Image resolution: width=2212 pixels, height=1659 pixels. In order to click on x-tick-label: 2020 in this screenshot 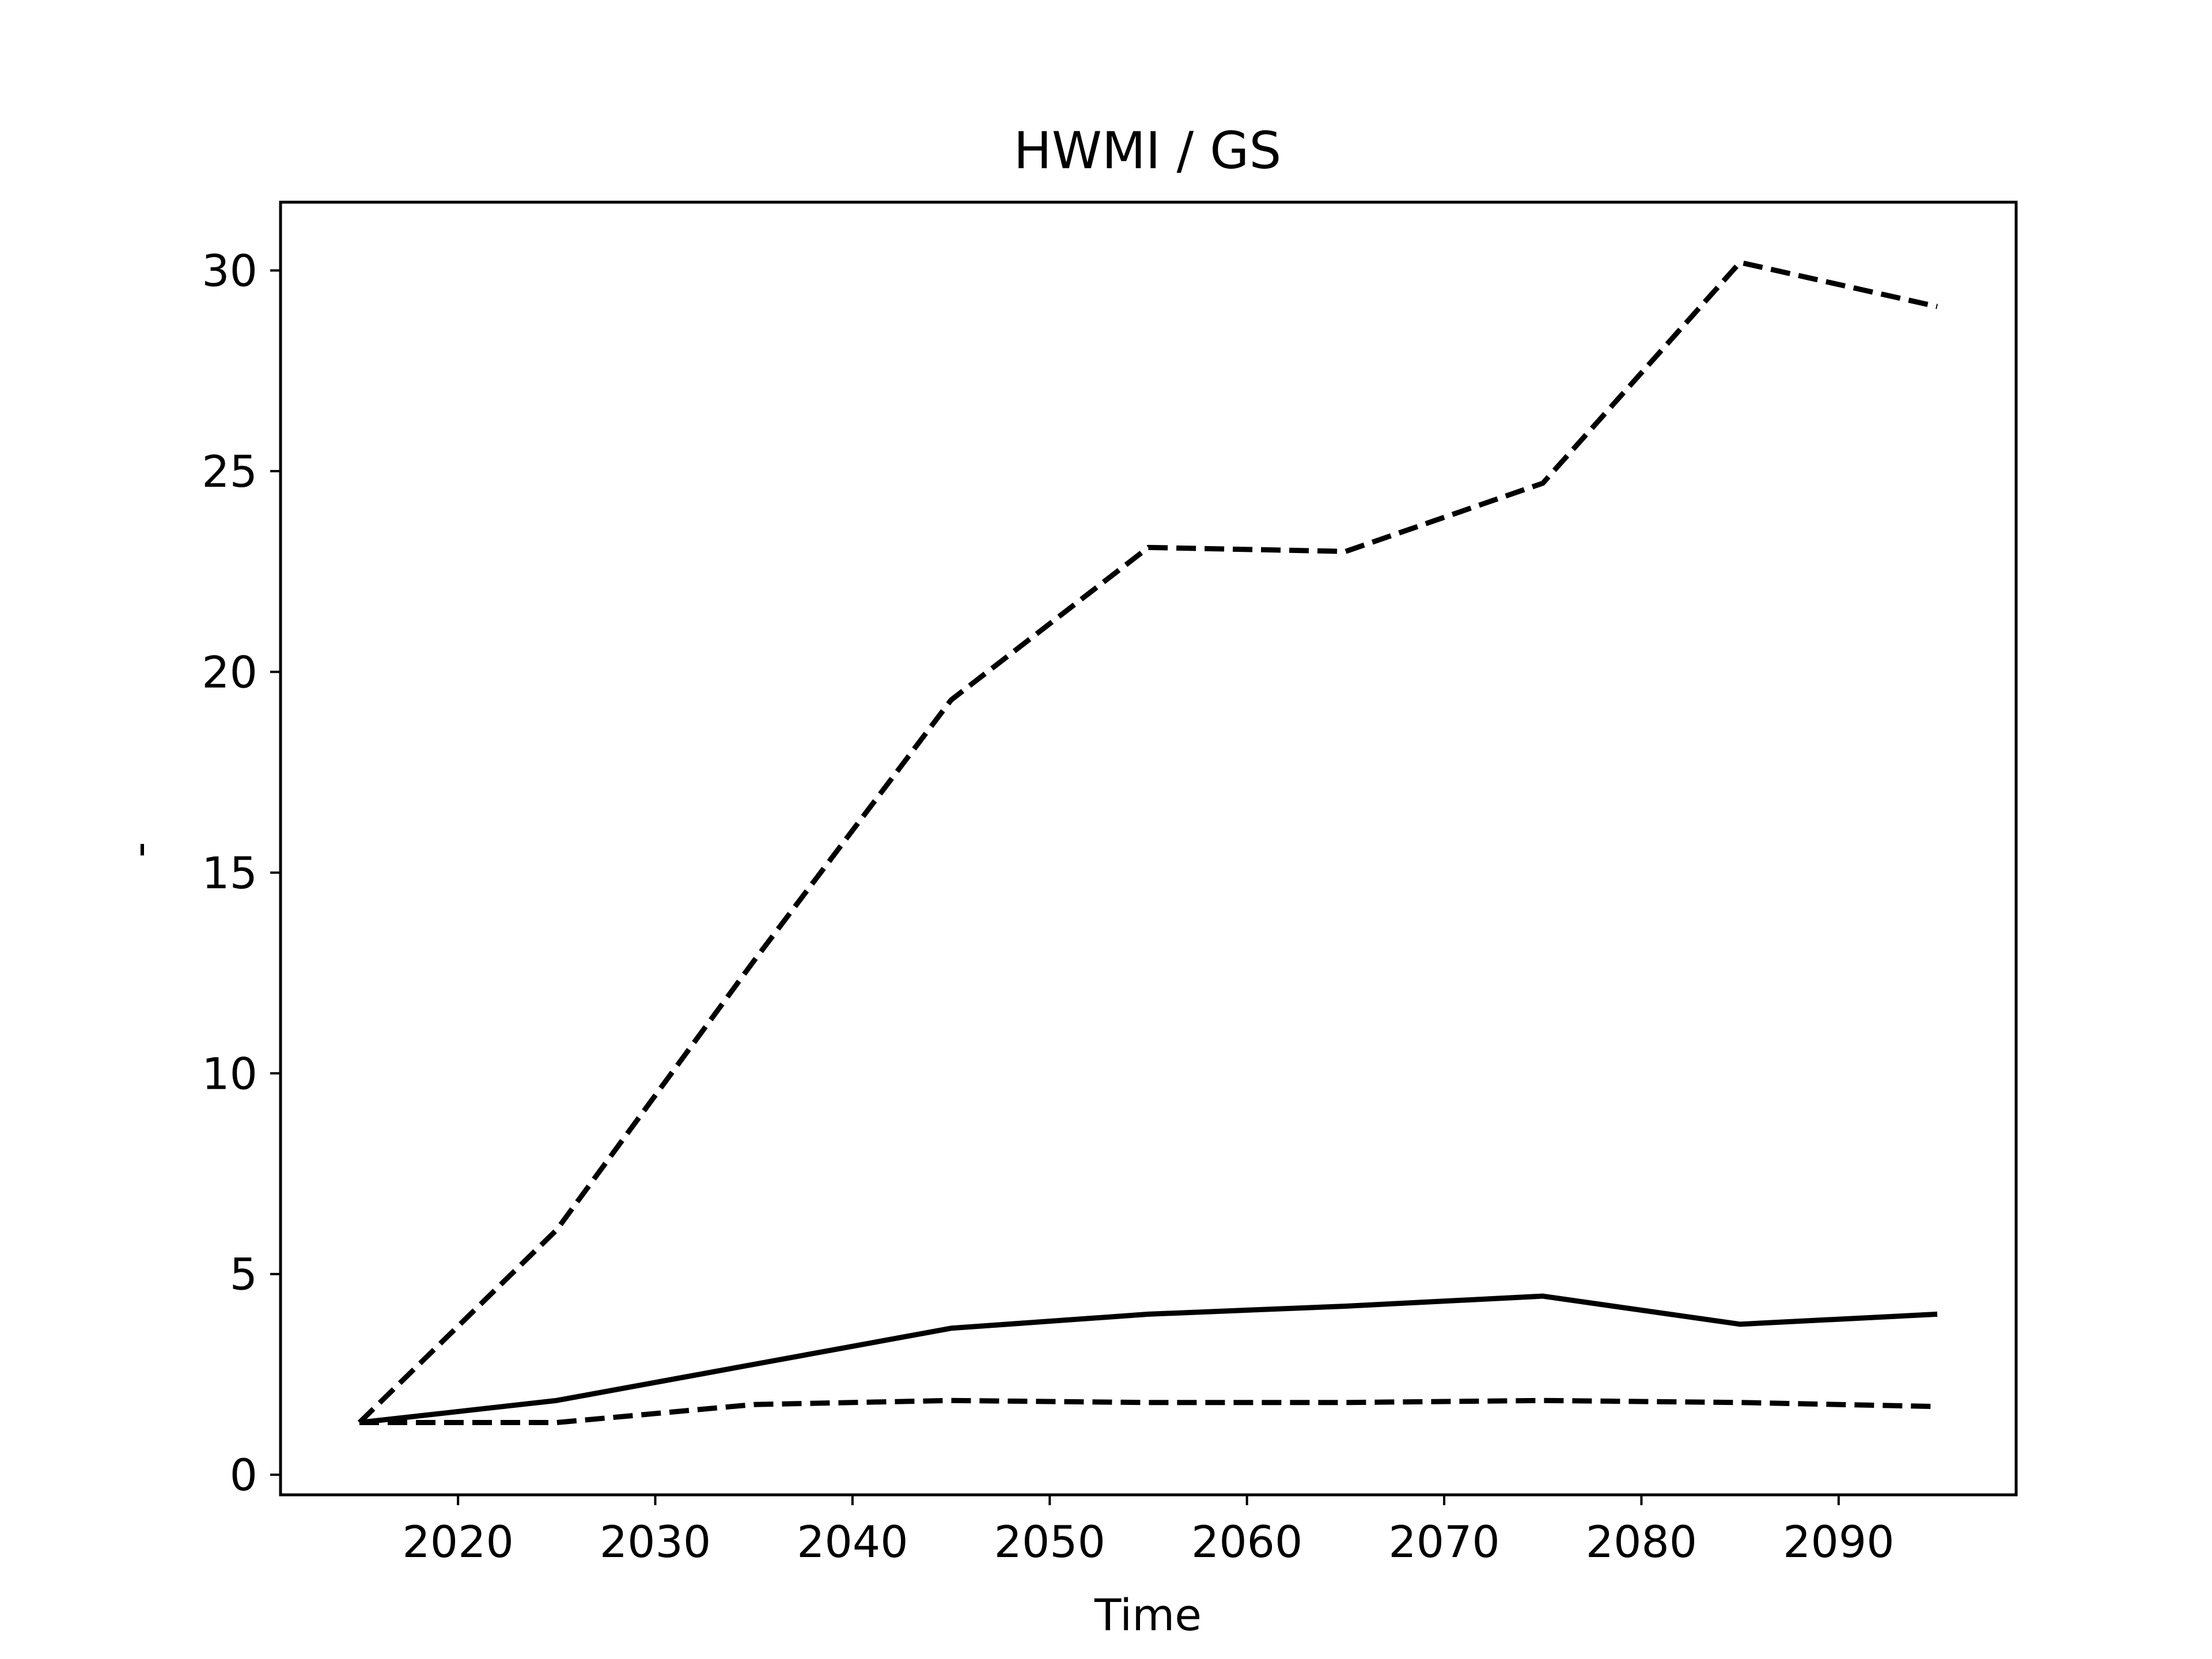, I will do `click(457, 1541)`.